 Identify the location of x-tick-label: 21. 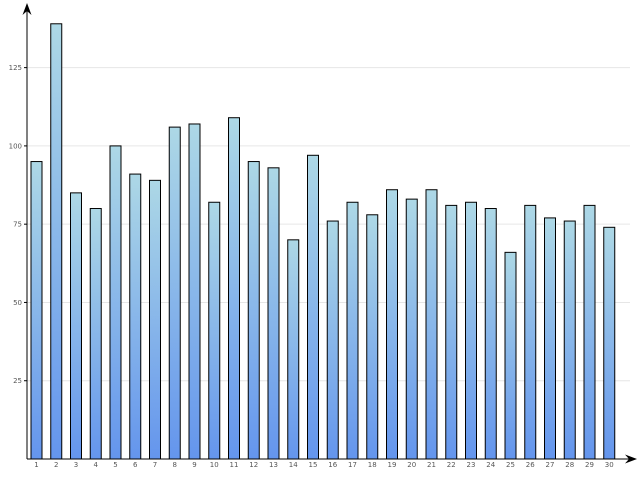
(431, 465).